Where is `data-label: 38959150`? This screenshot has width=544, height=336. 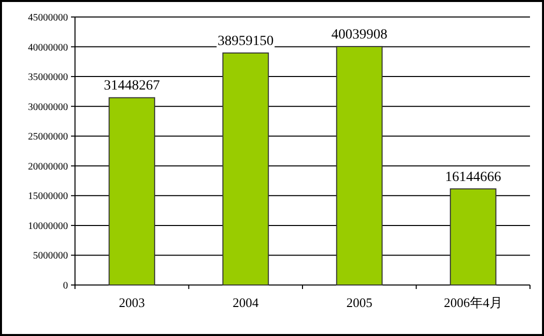 data-label: 38959150 is located at coordinates (246, 41).